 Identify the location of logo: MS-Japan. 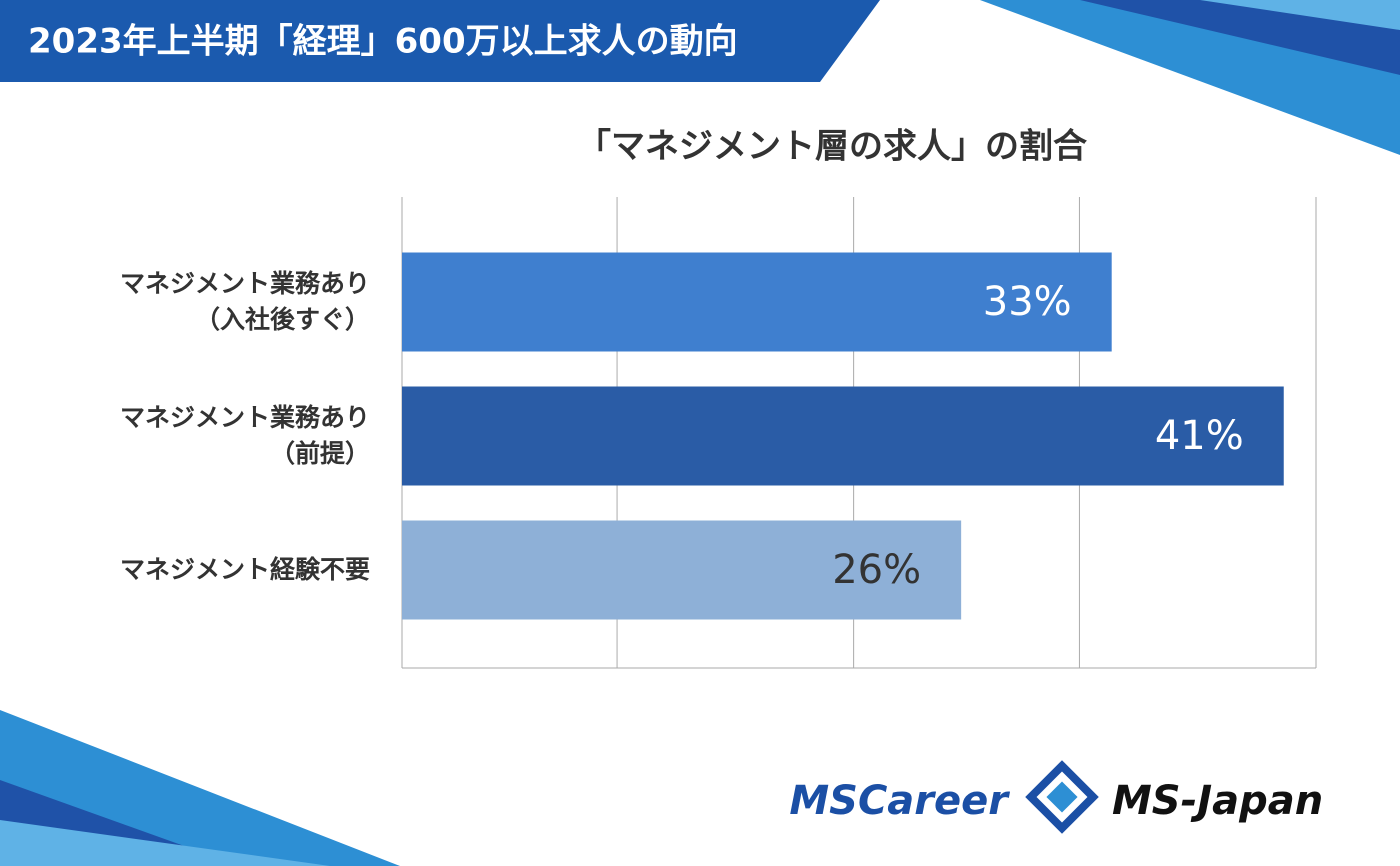
(1217, 801).